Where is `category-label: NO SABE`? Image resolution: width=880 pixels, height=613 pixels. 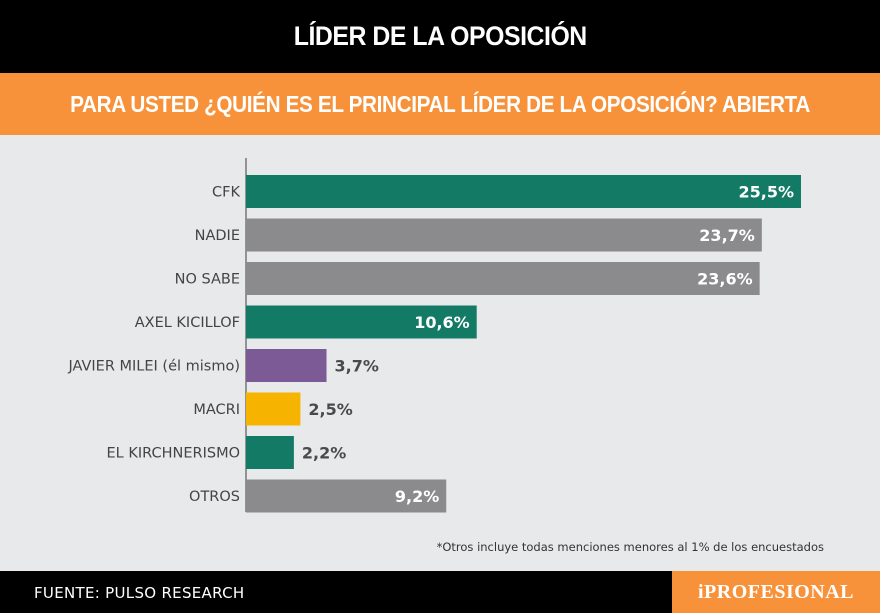 category-label: NO SABE is located at coordinates (207, 280).